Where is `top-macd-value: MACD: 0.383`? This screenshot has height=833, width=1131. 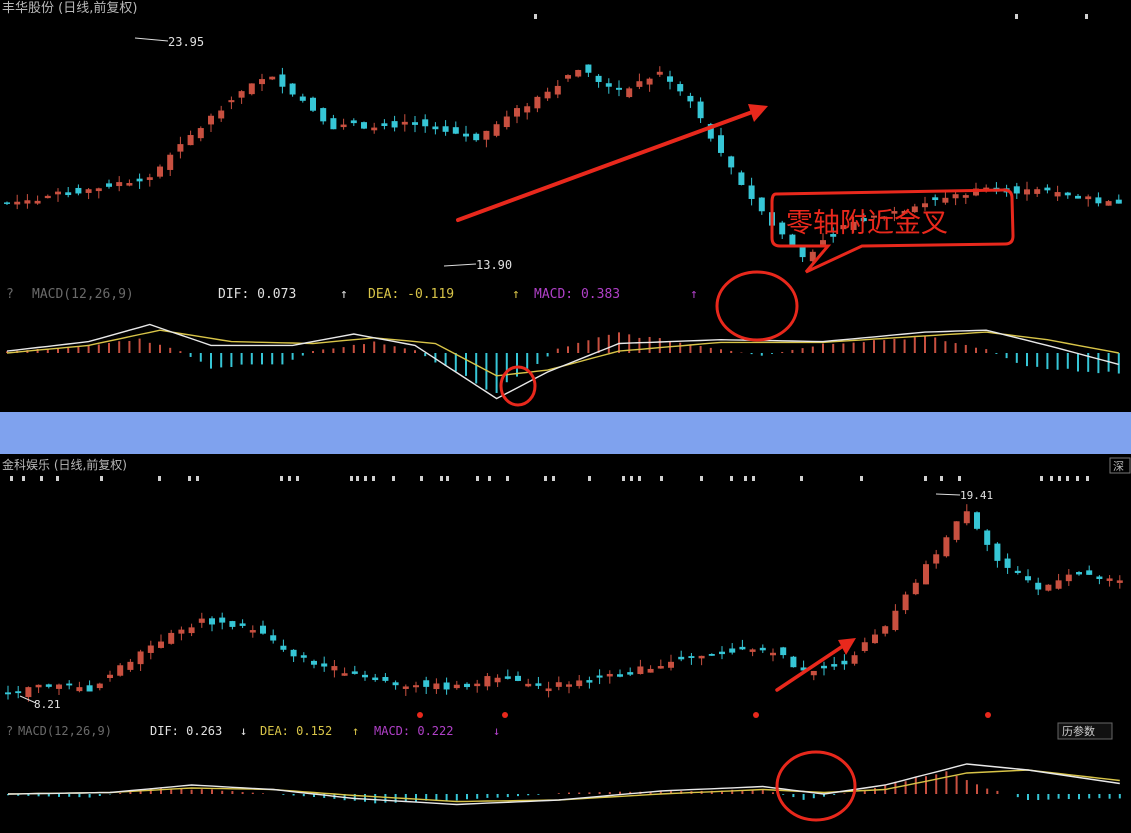 top-macd-value: MACD: 0.383 is located at coordinates (577, 294).